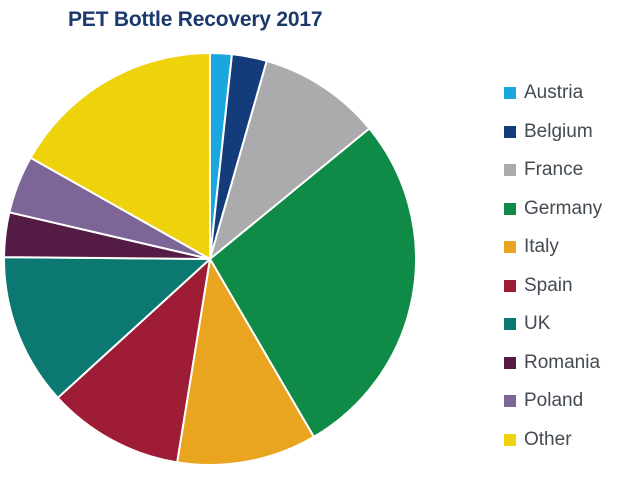 The height and width of the screenshot is (480, 622). I want to click on pie-slice-italy, so click(245, 362).